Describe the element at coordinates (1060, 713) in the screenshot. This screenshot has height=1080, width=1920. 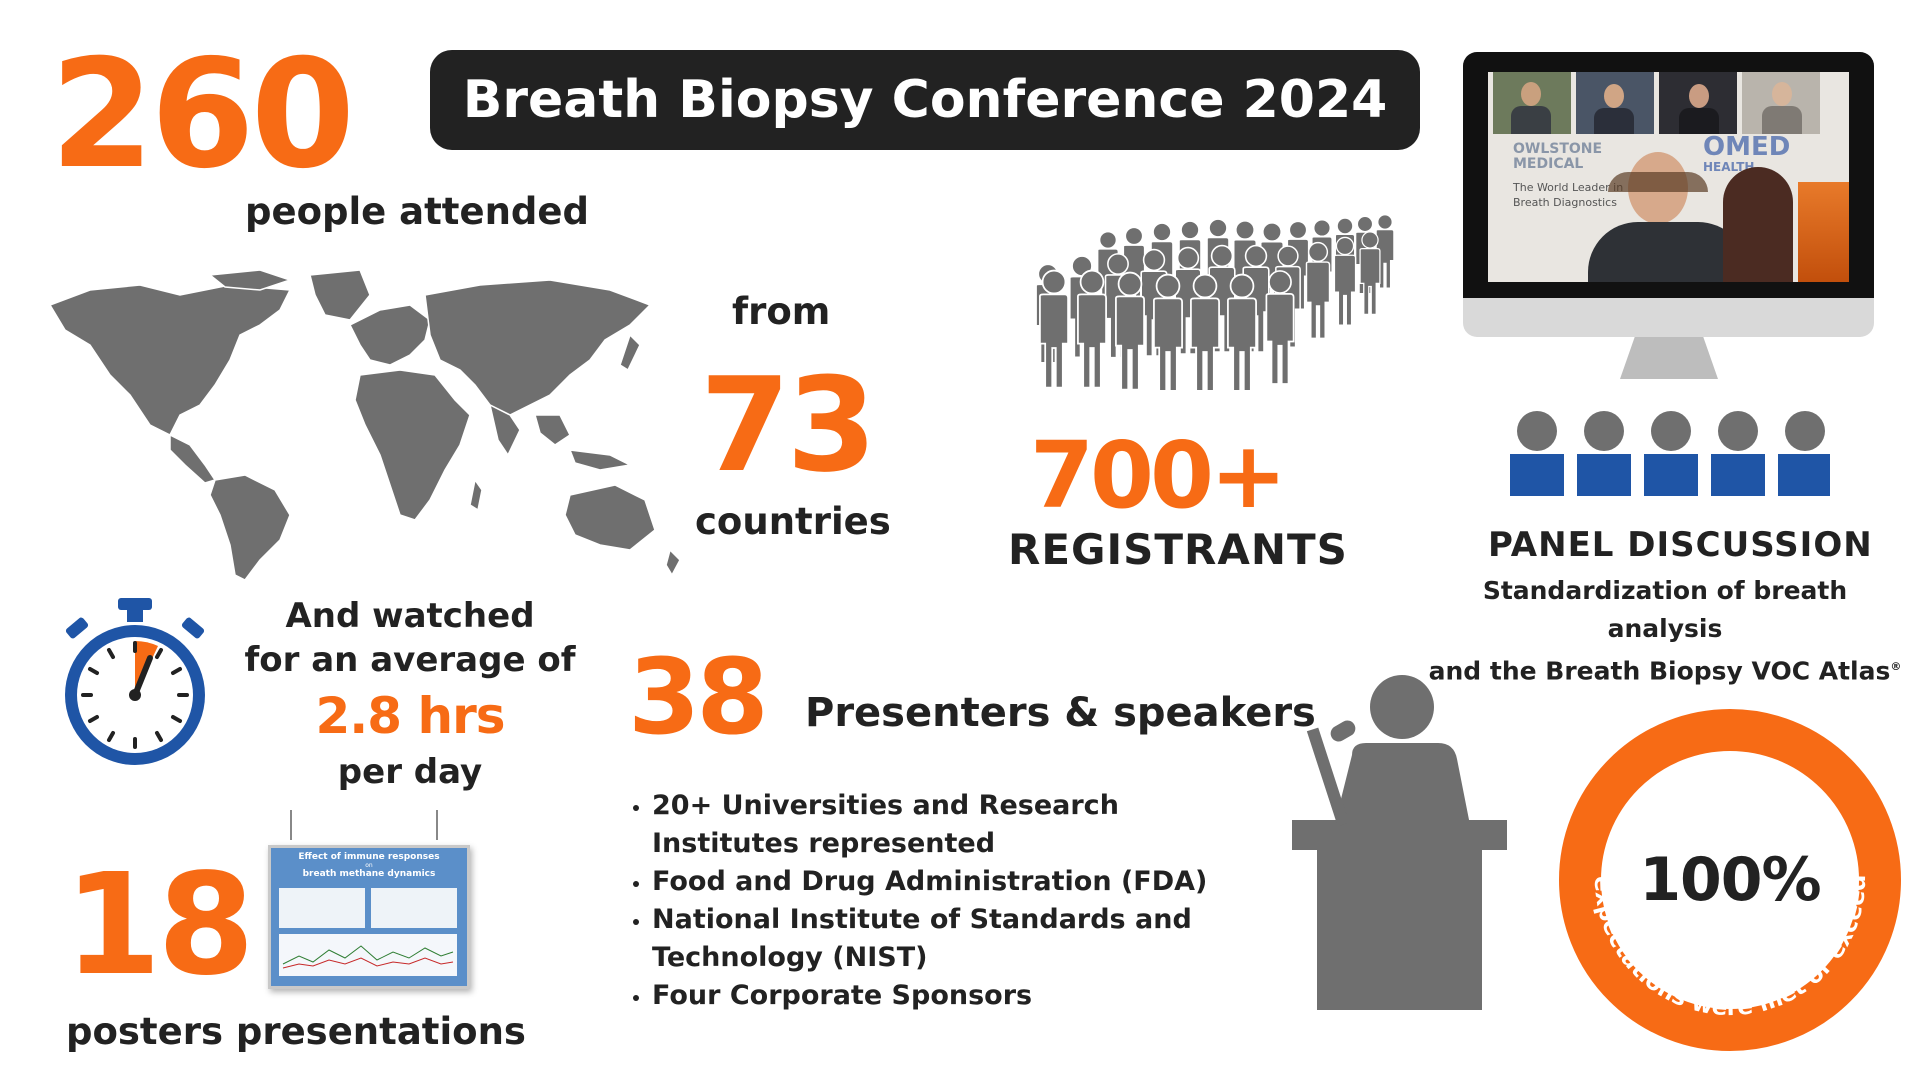
I see `presenters-label: Presenters & speakers` at that location.